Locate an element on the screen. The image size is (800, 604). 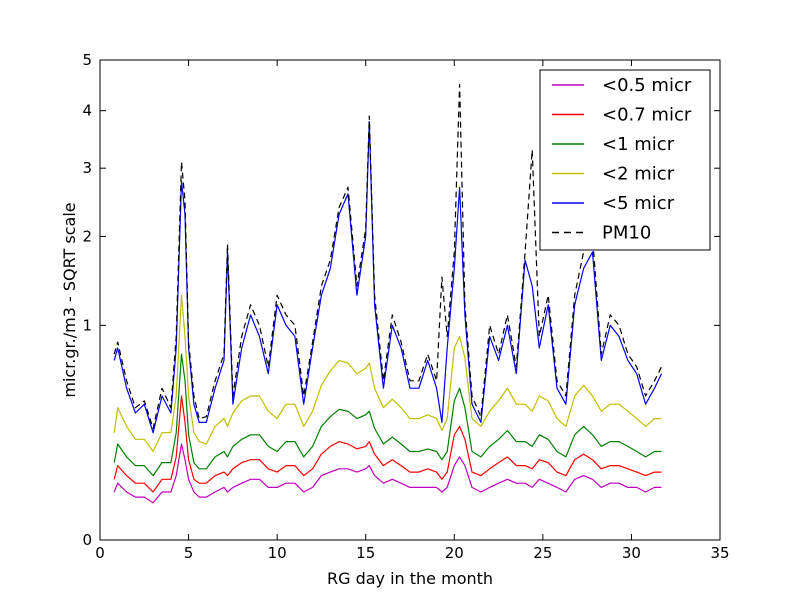
y-tick-label: 3 is located at coordinates (87, 168).